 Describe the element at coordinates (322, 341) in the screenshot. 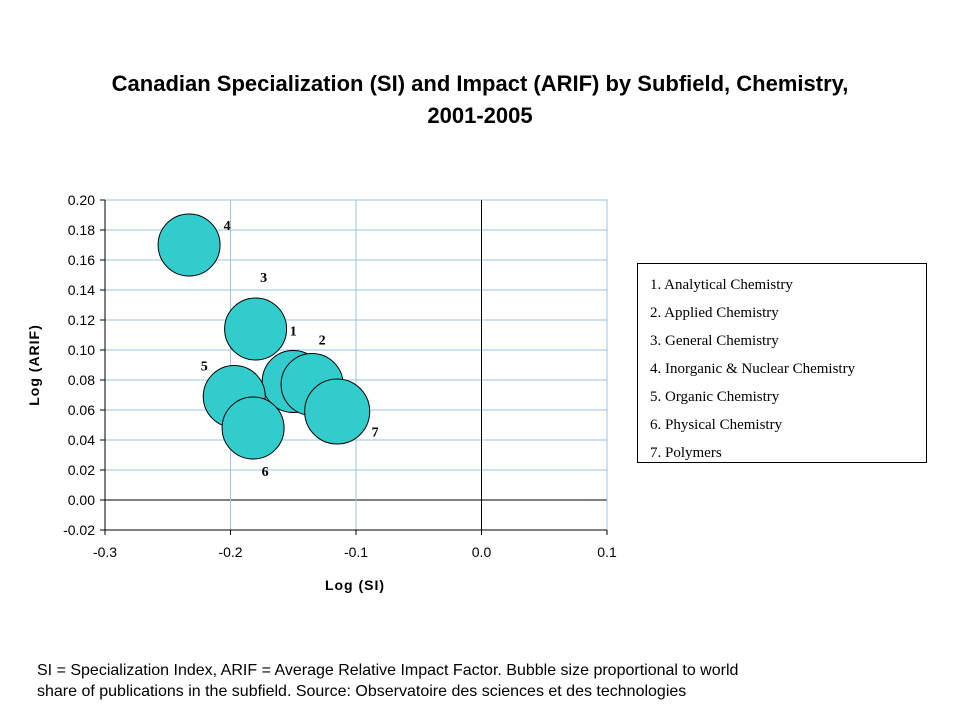

I see `bubble-label: 2` at that location.